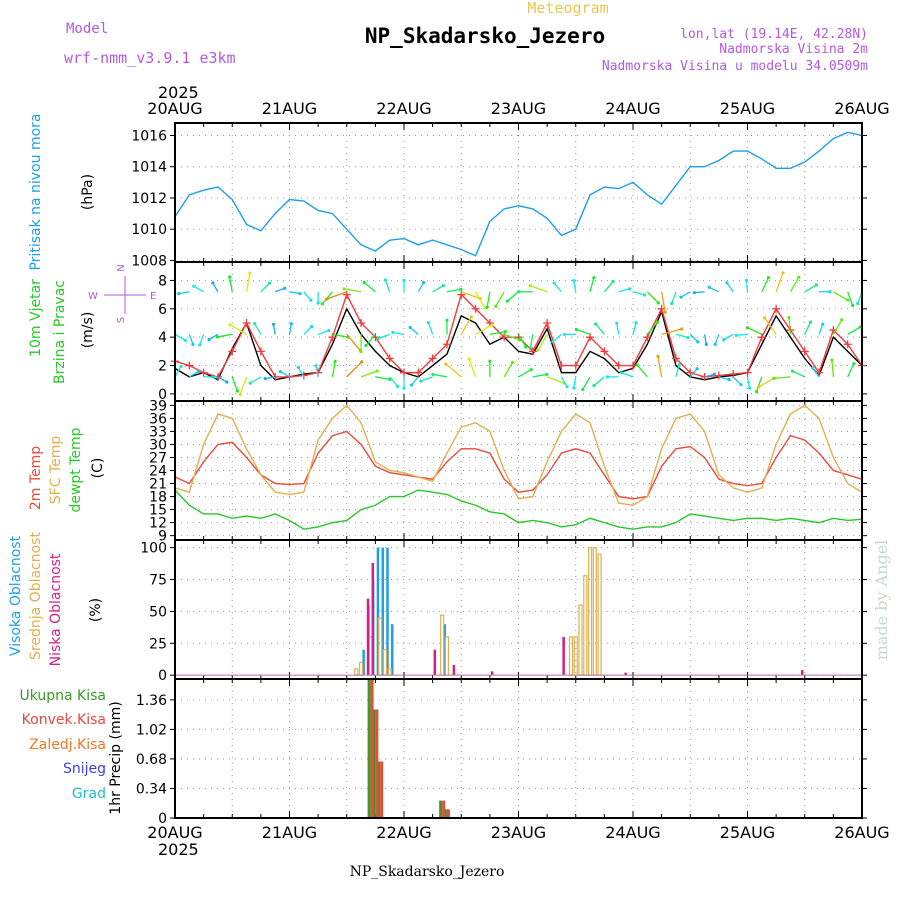  I want to click on y-tick-label: 100, so click(153, 549).